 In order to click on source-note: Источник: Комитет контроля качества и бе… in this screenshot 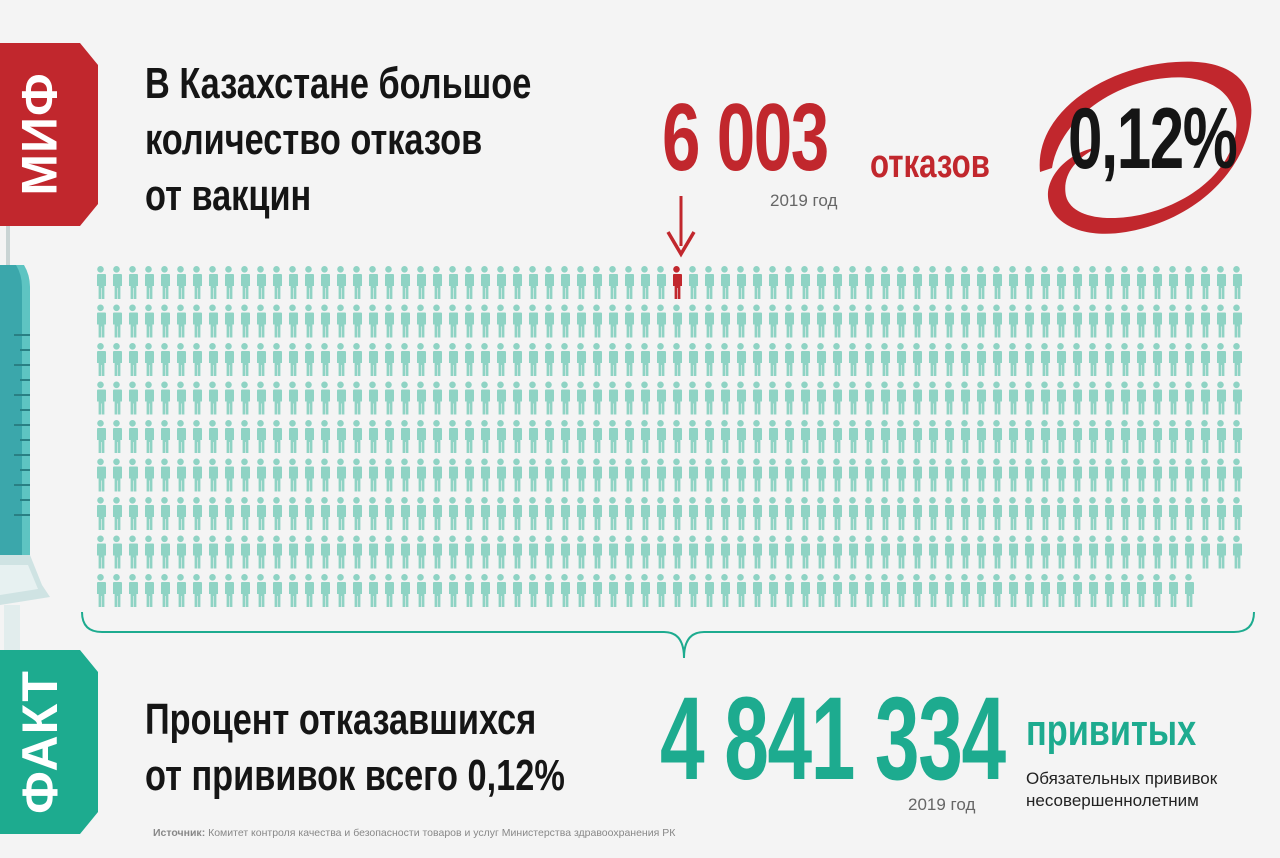, I will do `click(414, 833)`.